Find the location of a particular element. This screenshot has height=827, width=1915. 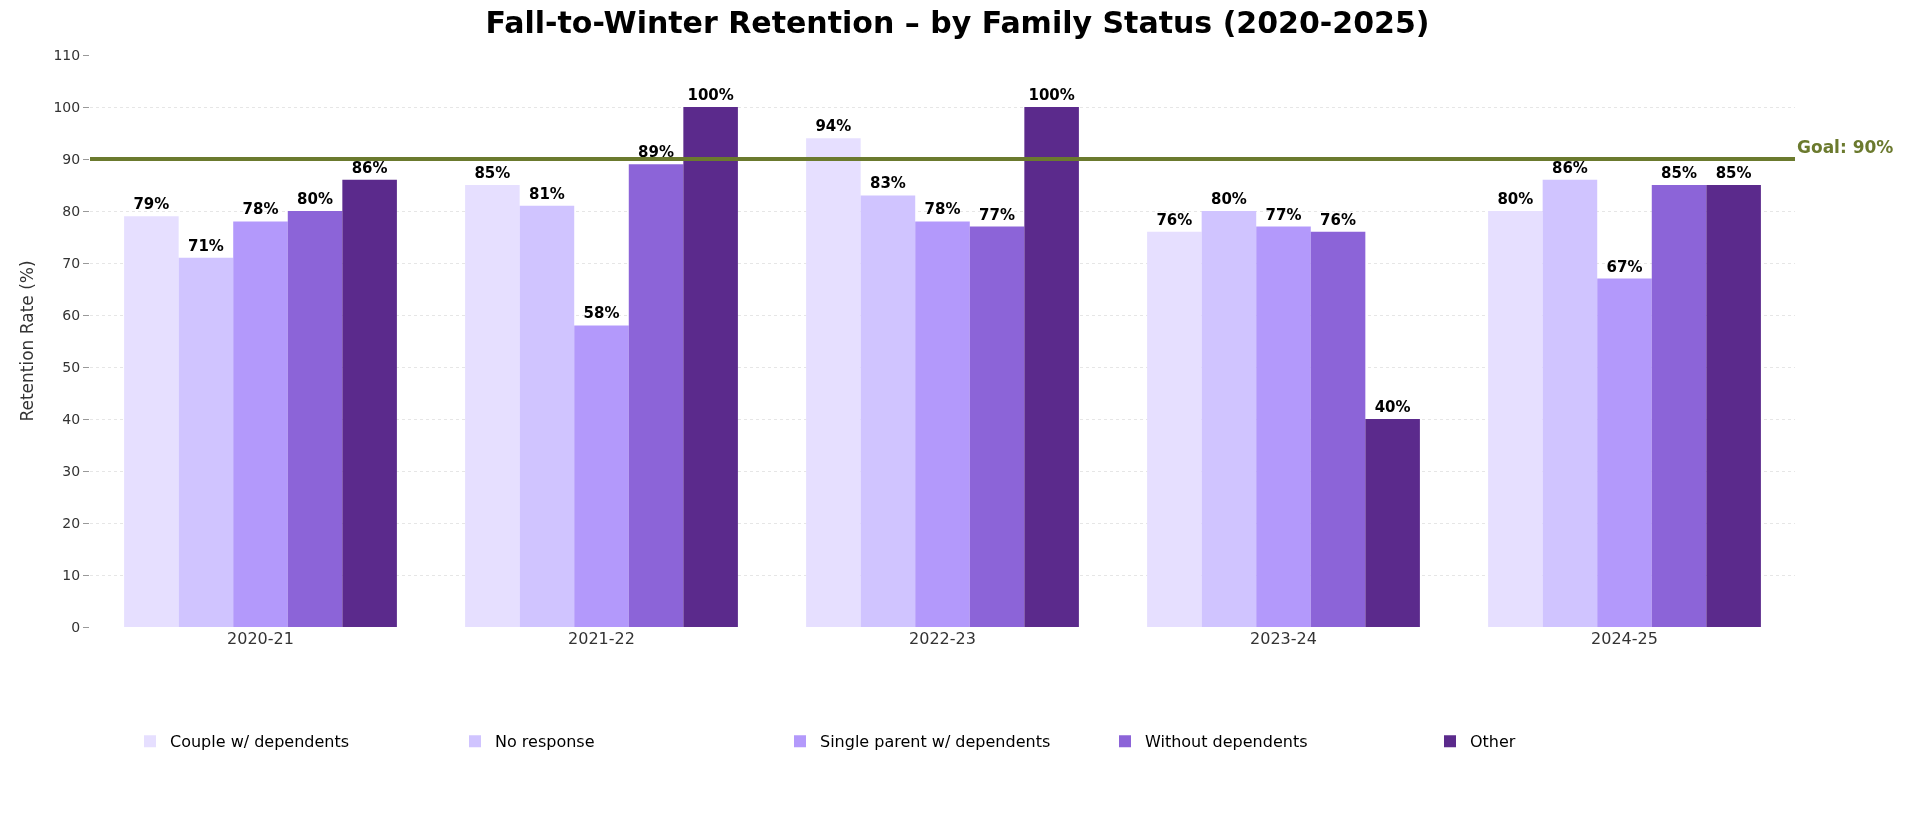

y-tick-label: 0 is located at coordinates (76, 626).